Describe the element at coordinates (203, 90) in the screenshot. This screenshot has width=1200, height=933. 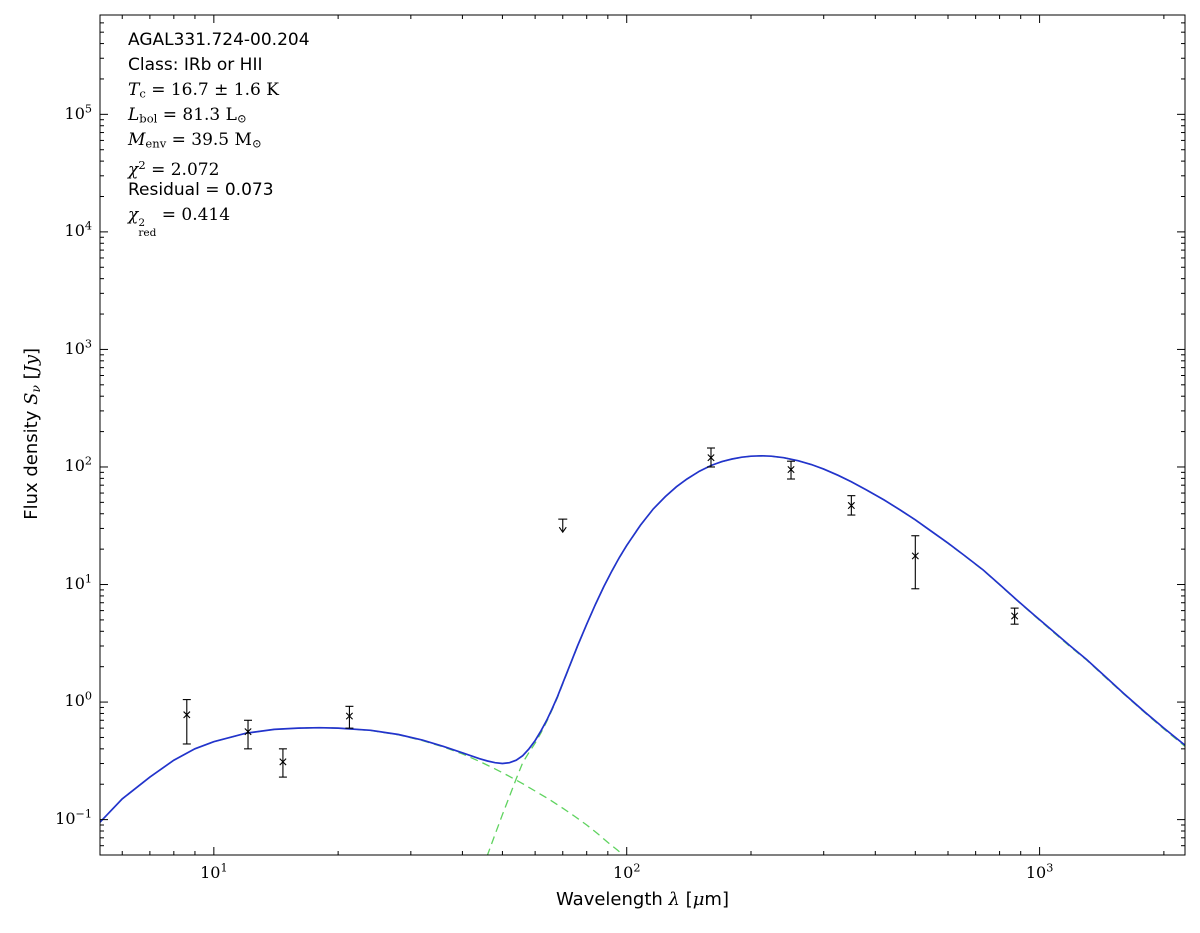
I see `annotation-line: Tc = 16.7 ± 1.6 K` at that location.